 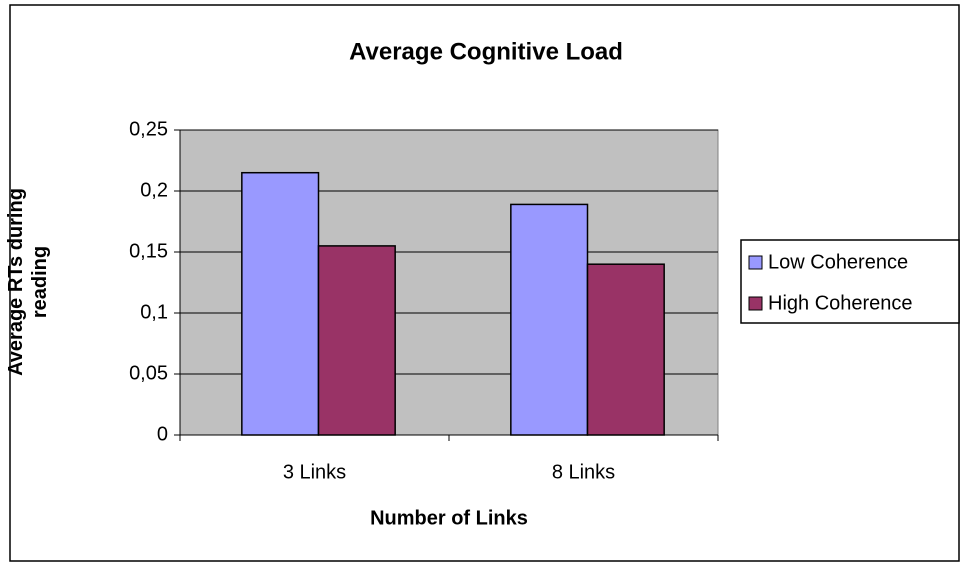 What do you see at coordinates (148, 373) in the screenshot?
I see `y-tick-label: 0,05` at bounding box center [148, 373].